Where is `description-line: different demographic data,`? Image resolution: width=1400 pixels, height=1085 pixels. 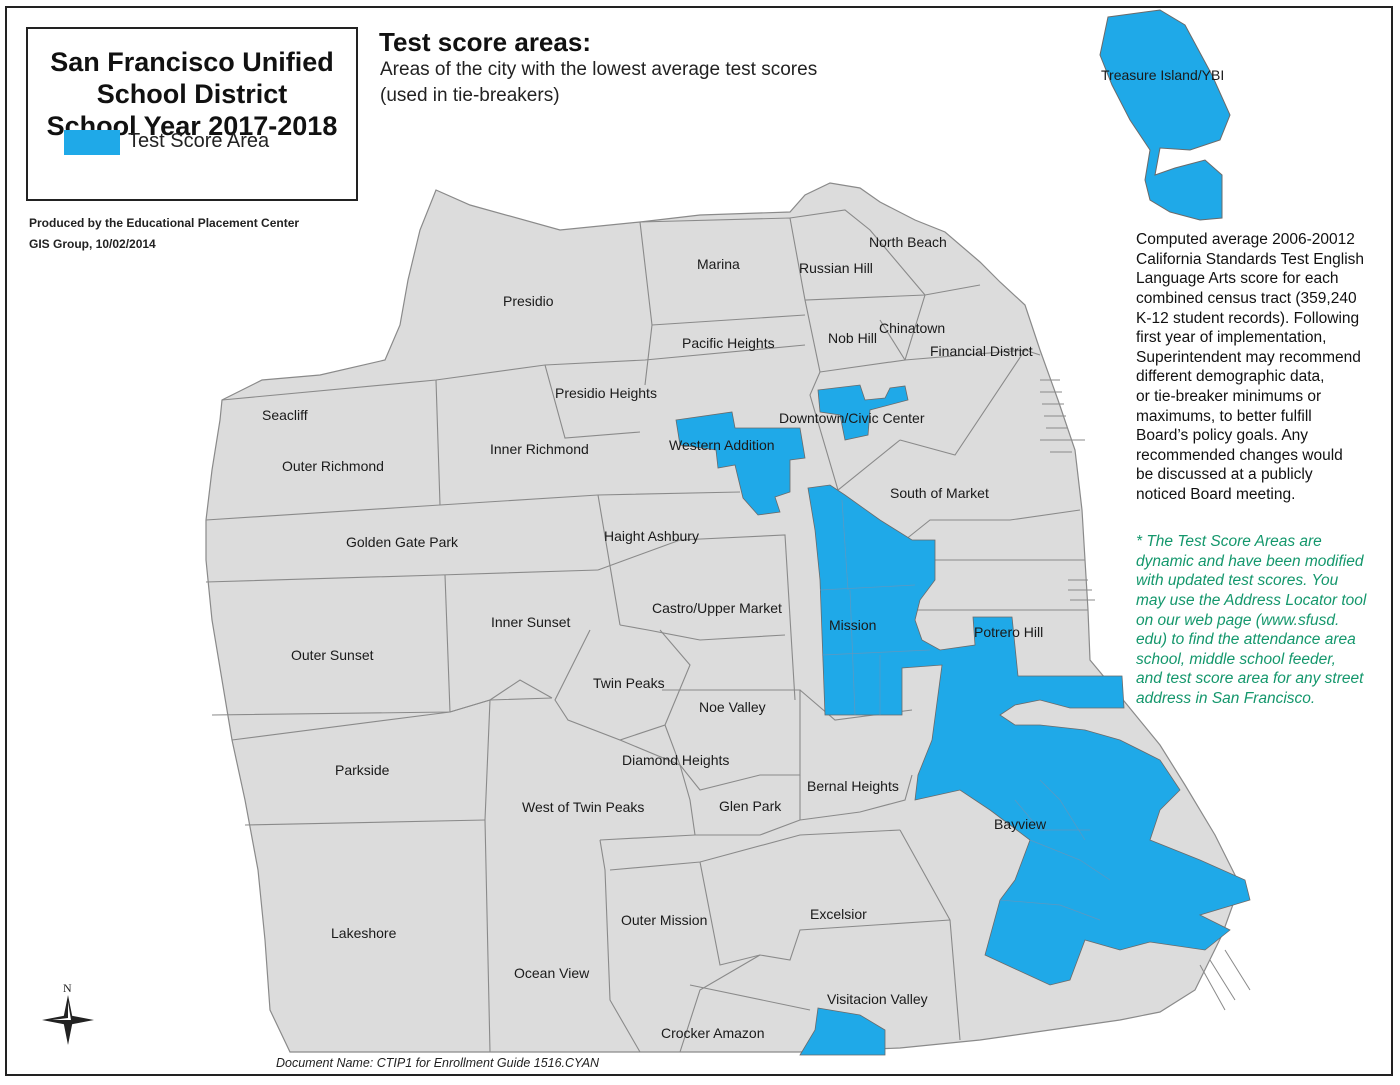
description-line: different demographic data, is located at coordinates (1230, 376).